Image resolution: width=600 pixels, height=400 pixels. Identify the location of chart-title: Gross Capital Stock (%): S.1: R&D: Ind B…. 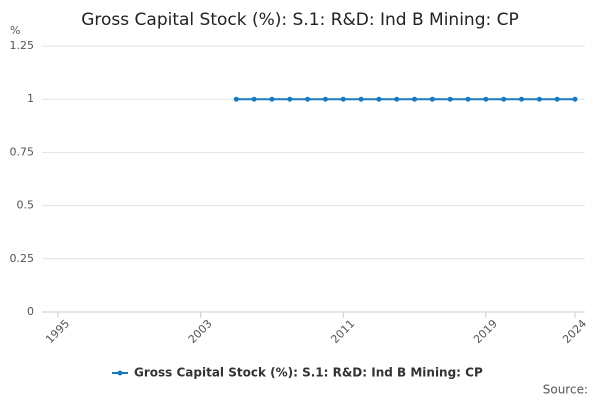
(300, 20).